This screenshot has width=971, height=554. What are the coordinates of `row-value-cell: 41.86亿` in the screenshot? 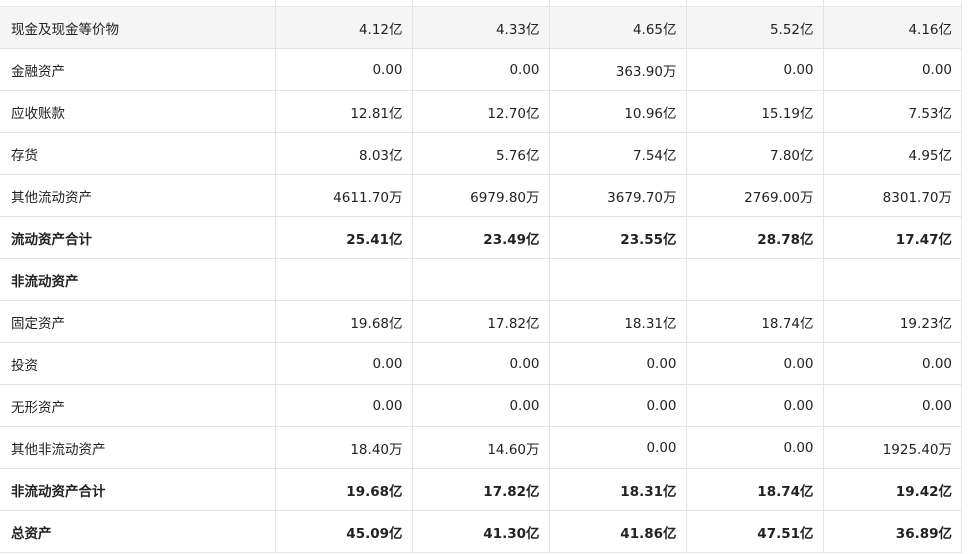 It's located at (617, 531).